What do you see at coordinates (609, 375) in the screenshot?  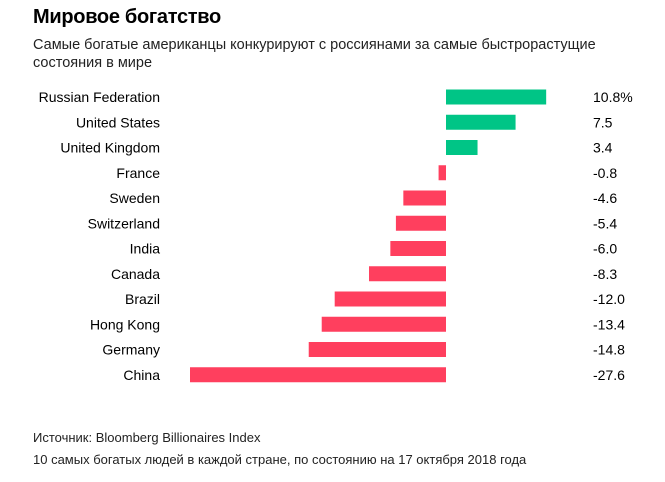 I see `value-label: -27.6` at bounding box center [609, 375].